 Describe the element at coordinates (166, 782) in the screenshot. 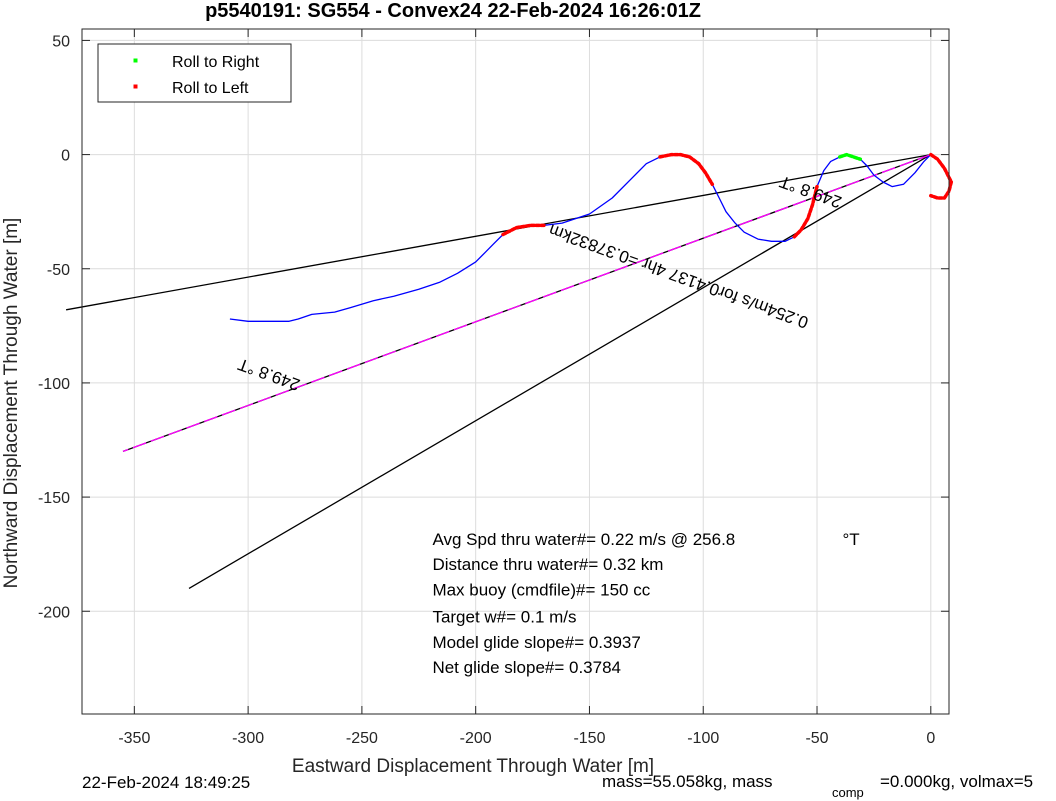

I see `footer-timestamp: 22-Feb-2024 18:49:25` at that location.